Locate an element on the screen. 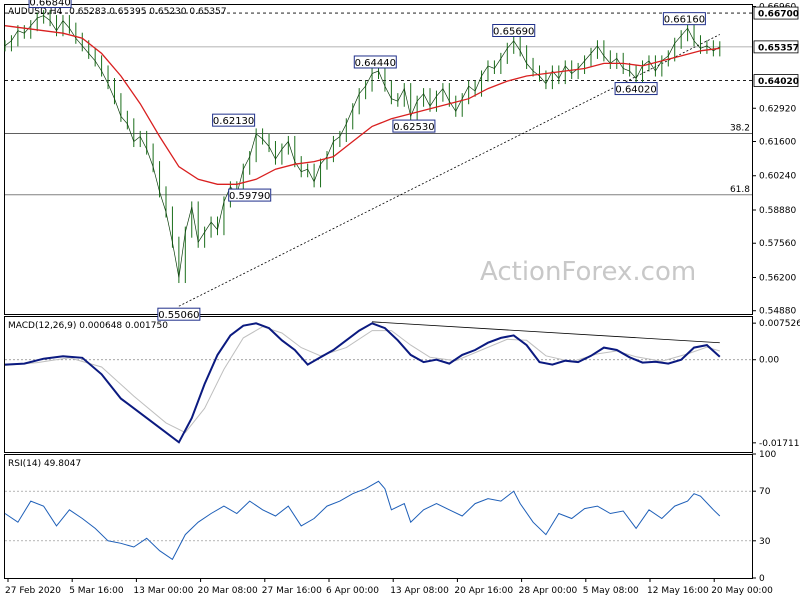 The height and width of the screenshot is (600, 800). macd-header: MACD(12,26,9) 0.000648 0.001750 is located at coordinates (88, 326).